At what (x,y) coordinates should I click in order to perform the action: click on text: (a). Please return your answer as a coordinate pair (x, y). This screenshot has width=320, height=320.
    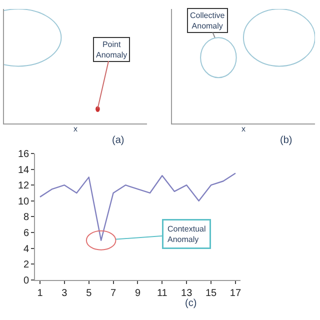
    Looking at the image, I should click on (118, 140).